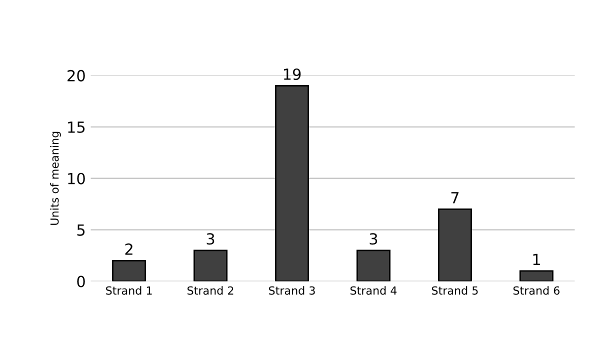 The image size is (605, 343). Describe the element at coordinates (129, 290) in the screenshot. I see `x-tick-label: Strand 1` at that location.